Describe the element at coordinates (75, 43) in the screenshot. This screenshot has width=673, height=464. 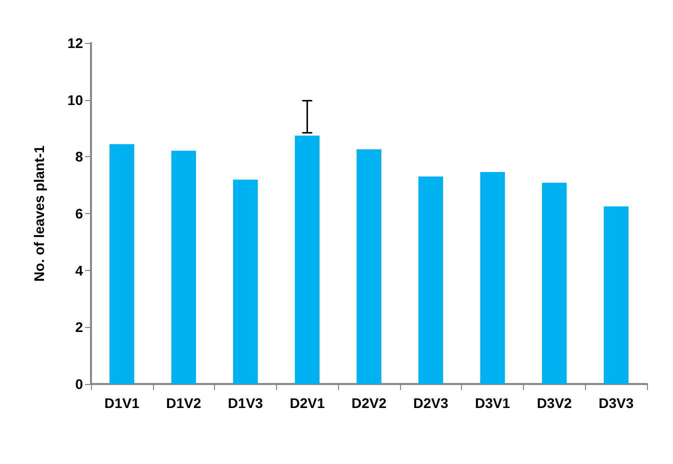
I see `y-tick-label: 12` at that location.